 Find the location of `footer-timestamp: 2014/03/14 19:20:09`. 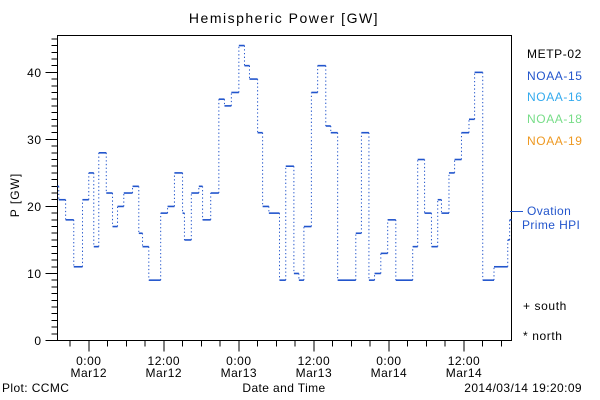

footer-timestamp: 2014/03/14 19:20:09 is located at coordinates (523, 388).